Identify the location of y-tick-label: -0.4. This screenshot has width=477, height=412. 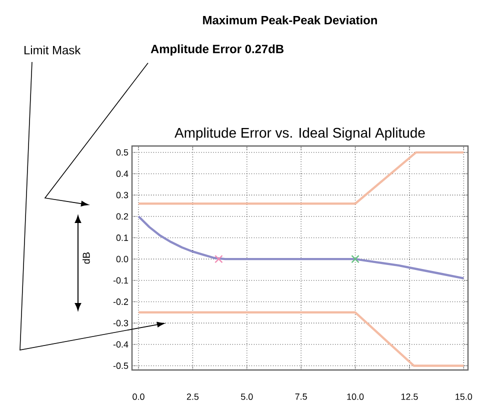
(120, 344).